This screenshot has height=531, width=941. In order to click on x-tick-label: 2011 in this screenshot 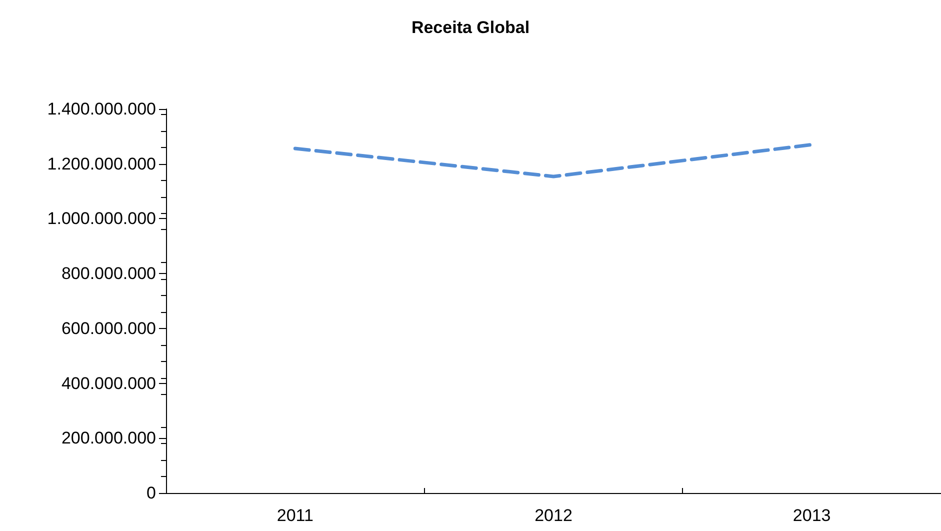, I will do `click(295, 515)`.